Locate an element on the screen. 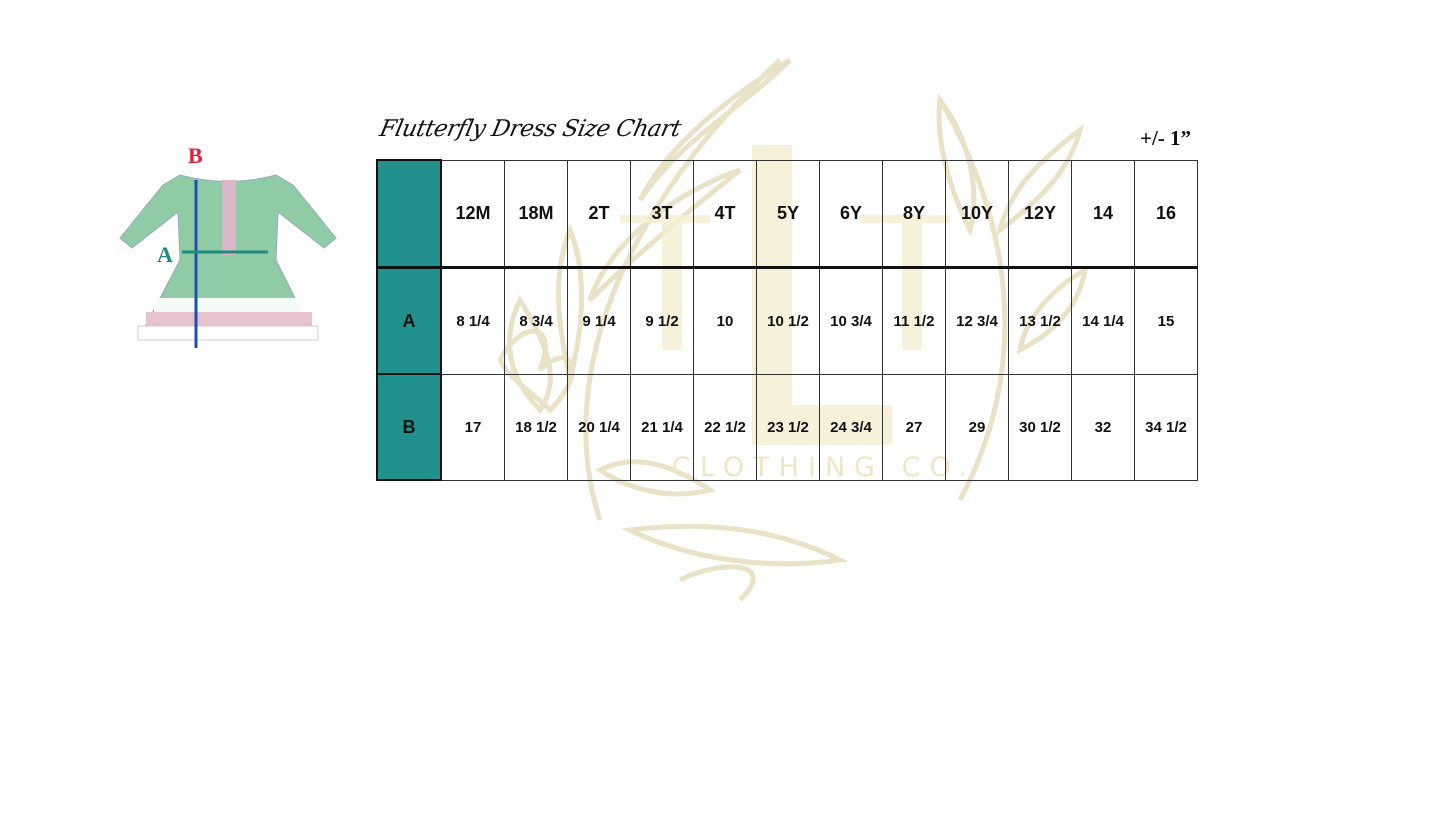  table-cell: 10 3/4 is located at coordinates (851, 321).